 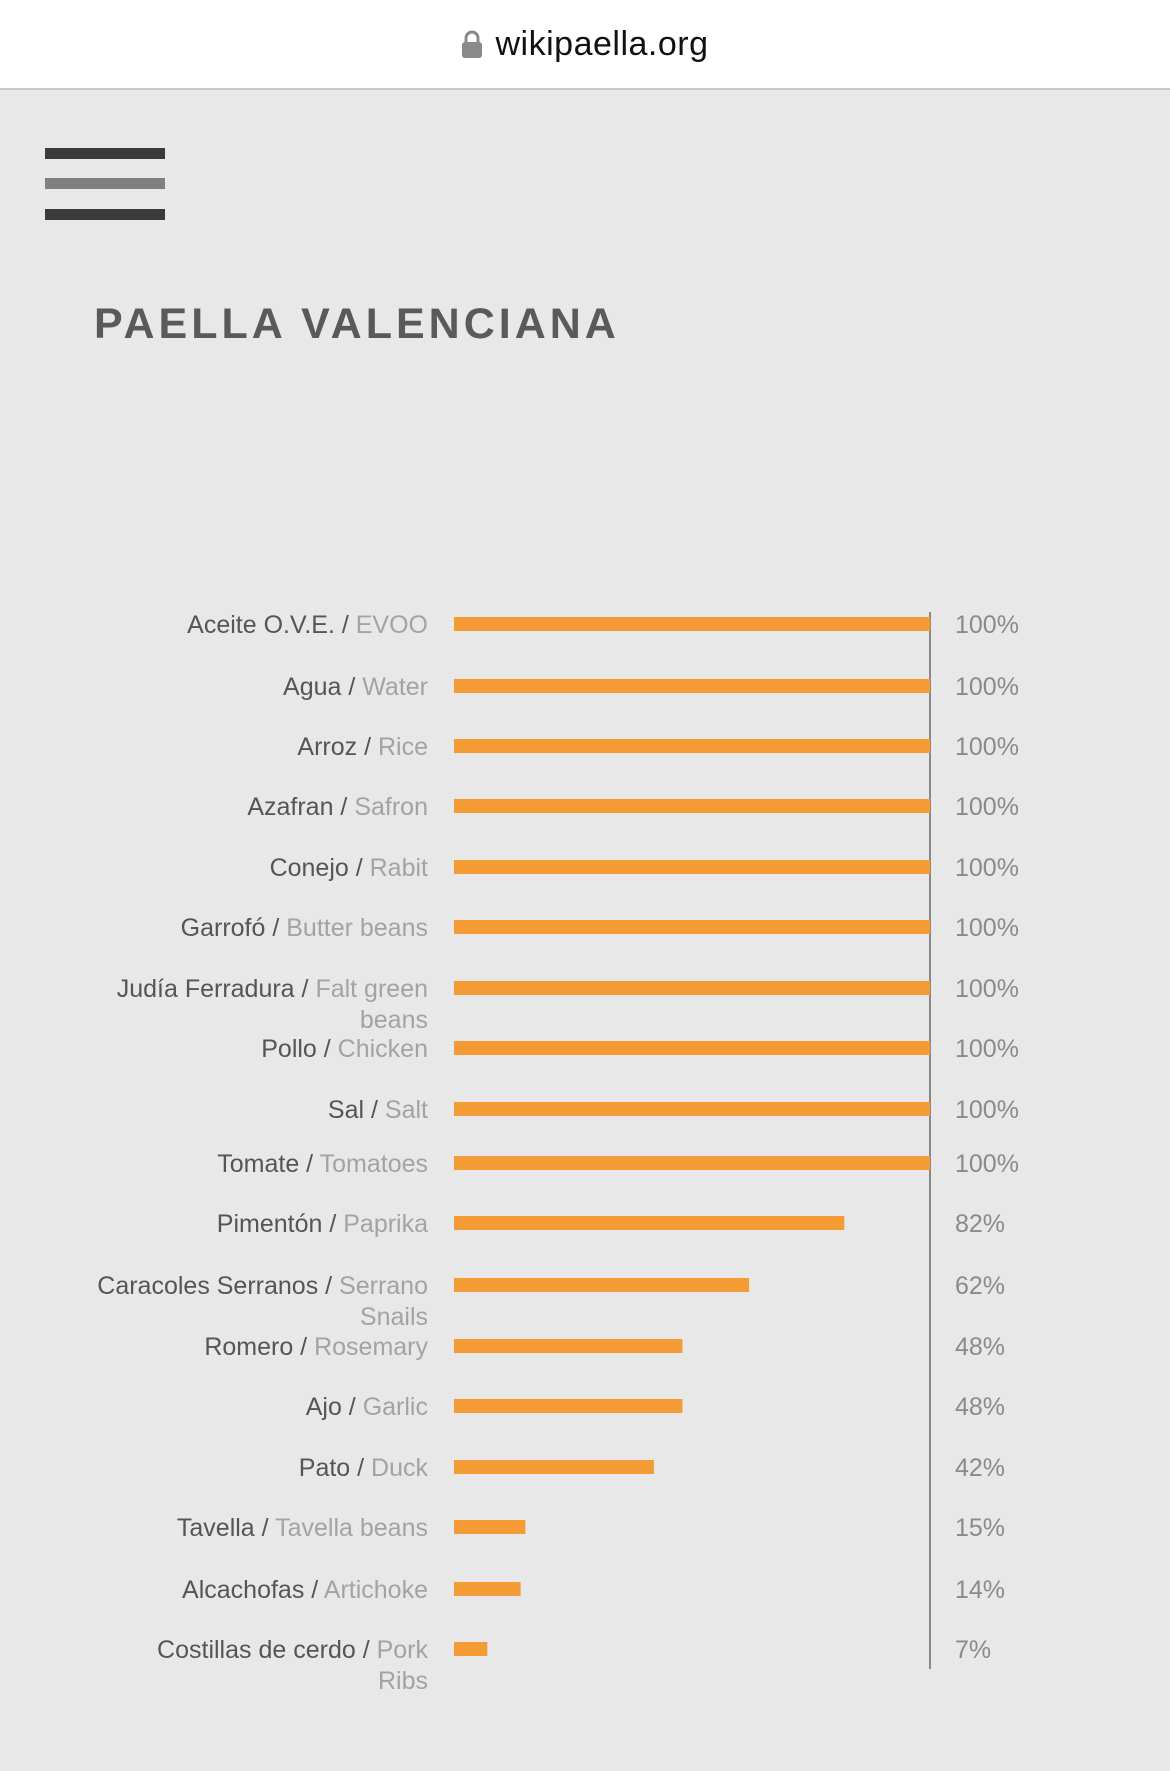 What do you see at coordinates (980, 1590) in the screenshot?
I see `value-label: 14%` at bounding box center [980, 1590].